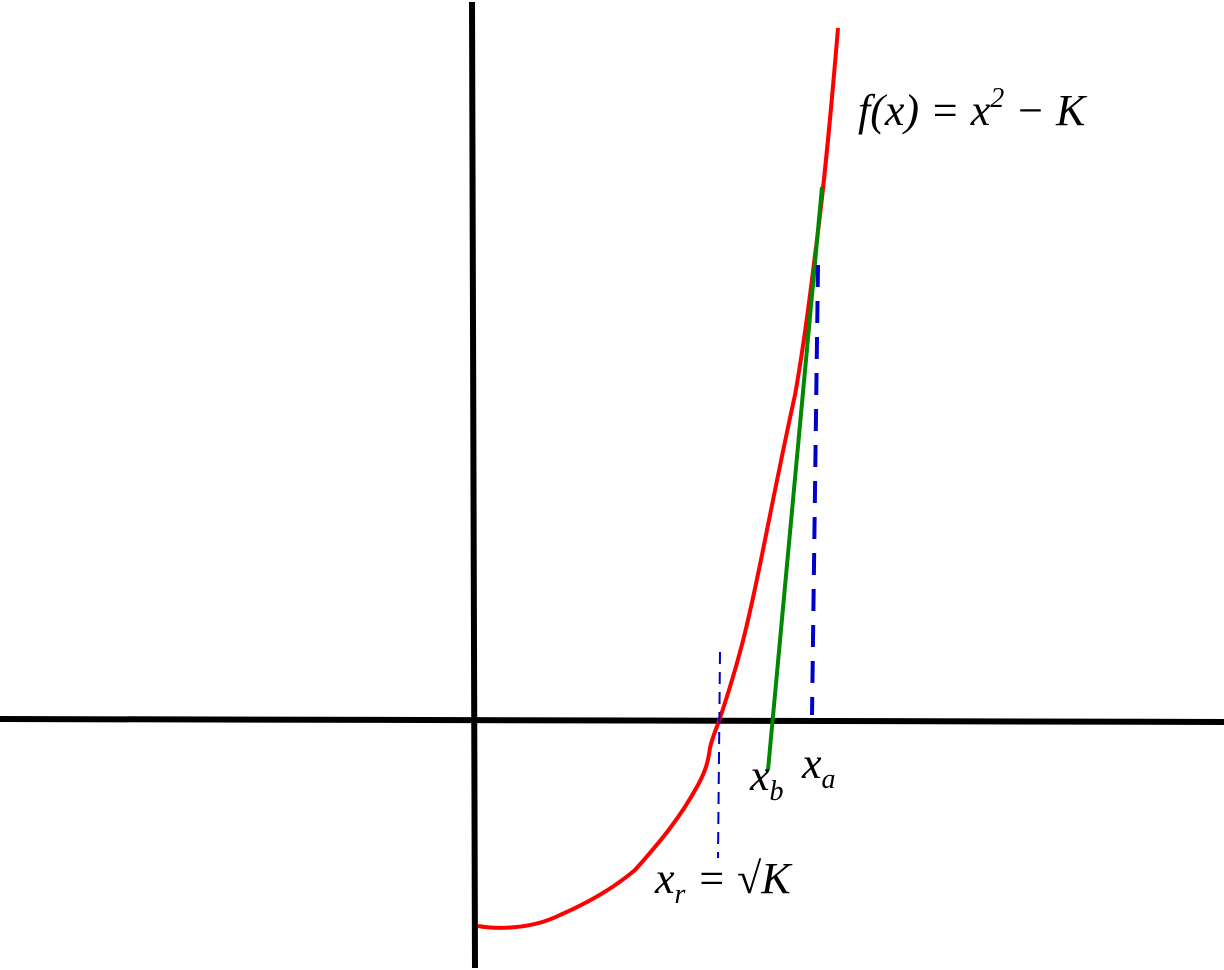 The width and height of the screenshot is (1224, 970). I want to click on x-axis, so click(612, 720).